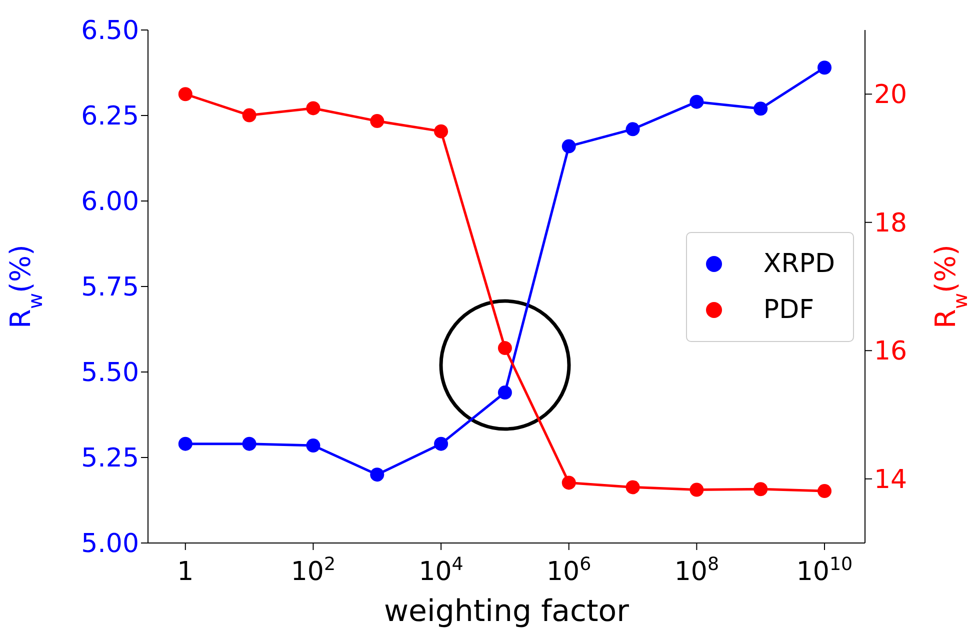 The image size is (969, 635). I want to click on y-tick-label: 6.00, so click(110, 202).